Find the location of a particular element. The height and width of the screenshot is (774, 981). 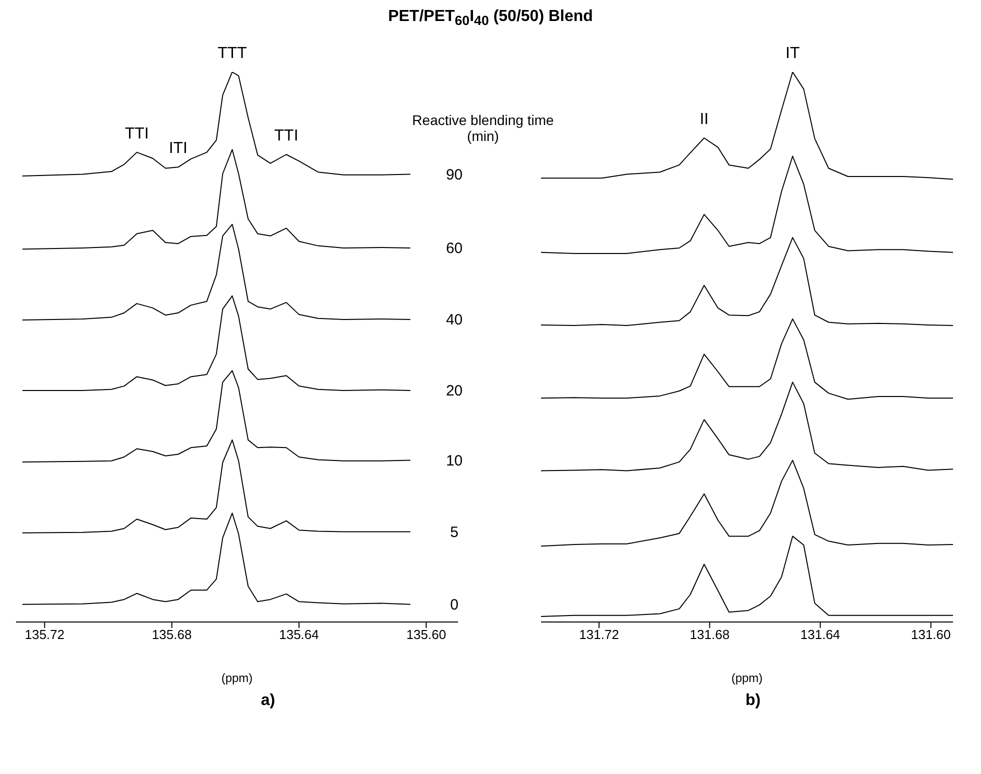

annotation: ITI is located at coordinates (178, 149).